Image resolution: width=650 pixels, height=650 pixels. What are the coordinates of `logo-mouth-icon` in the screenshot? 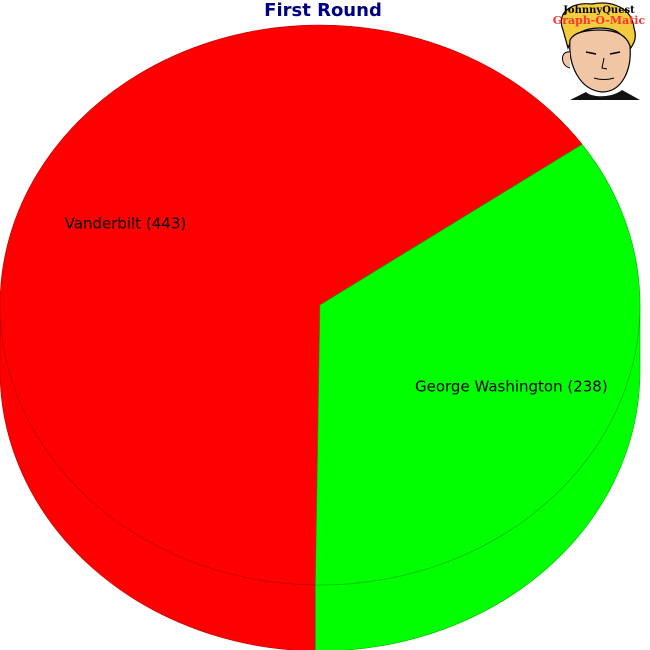 It's located at (604, 68).